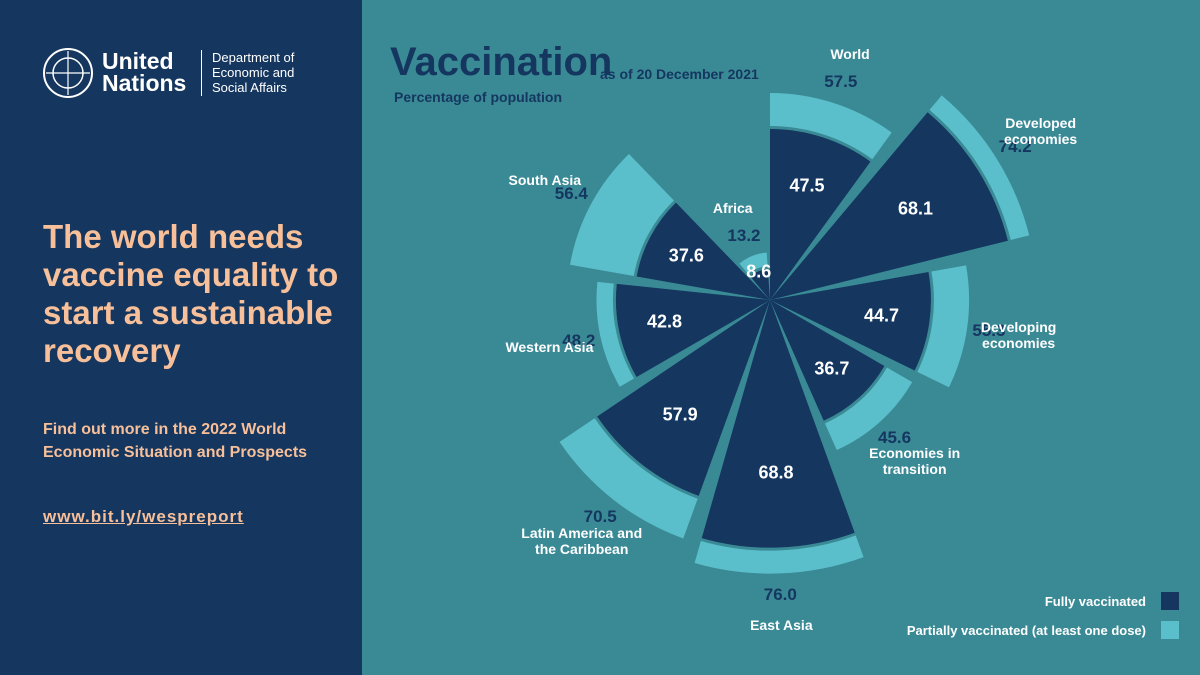 This screenshot has width=1200, height=675. I want to click on inner-value: 47.5, so click(807, 185).